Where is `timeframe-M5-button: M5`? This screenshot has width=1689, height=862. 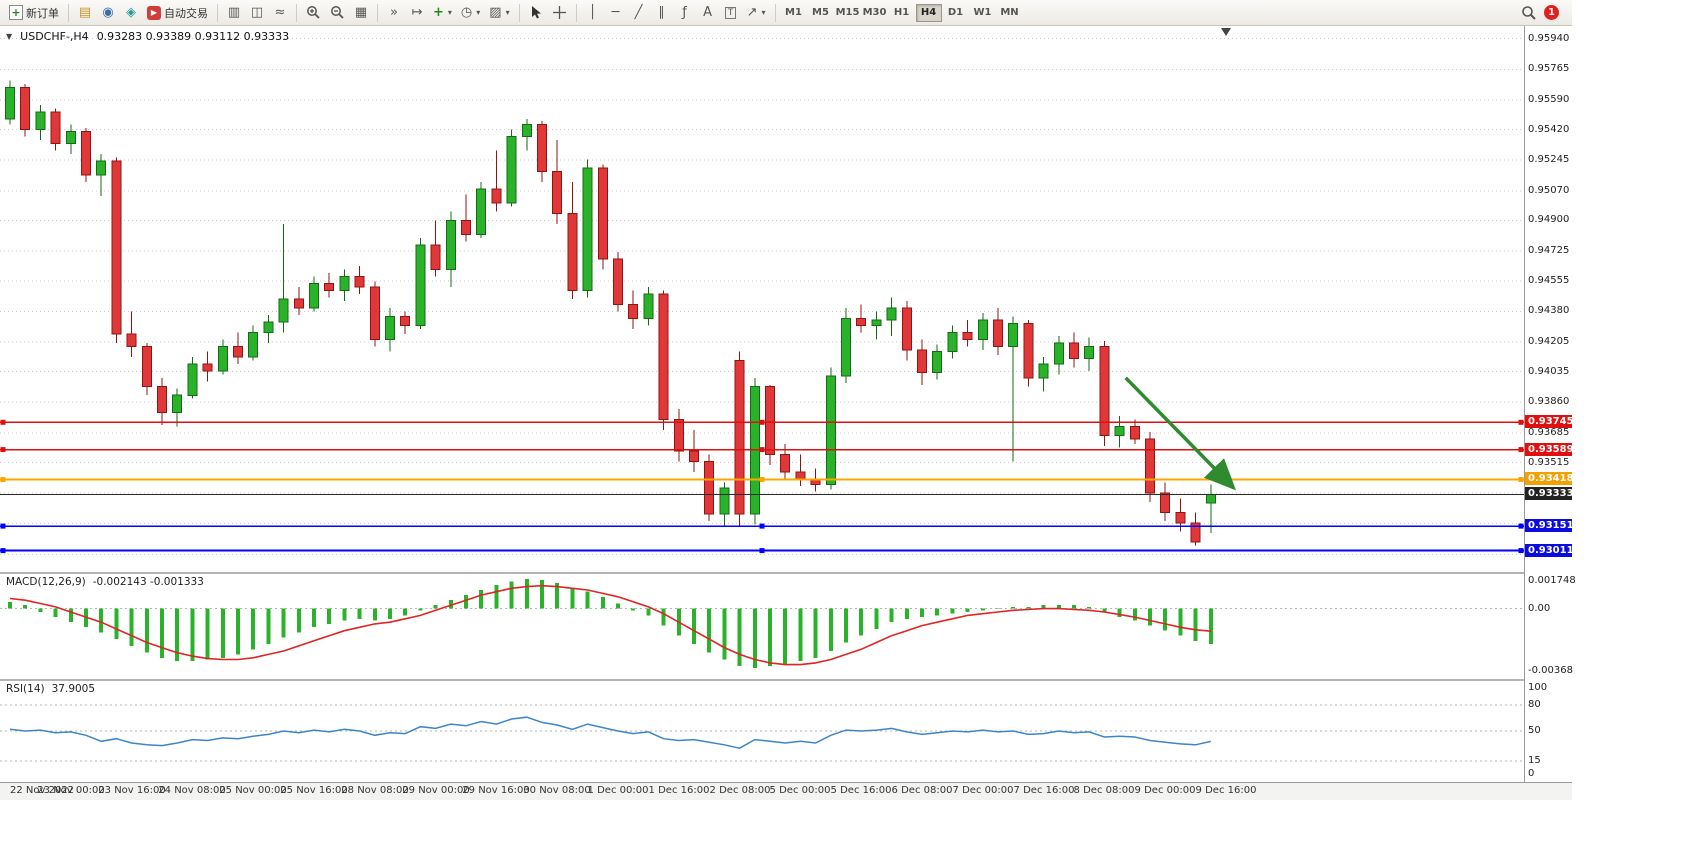 timeframe-M5-button: M5 is located at coordinates (820, 12).